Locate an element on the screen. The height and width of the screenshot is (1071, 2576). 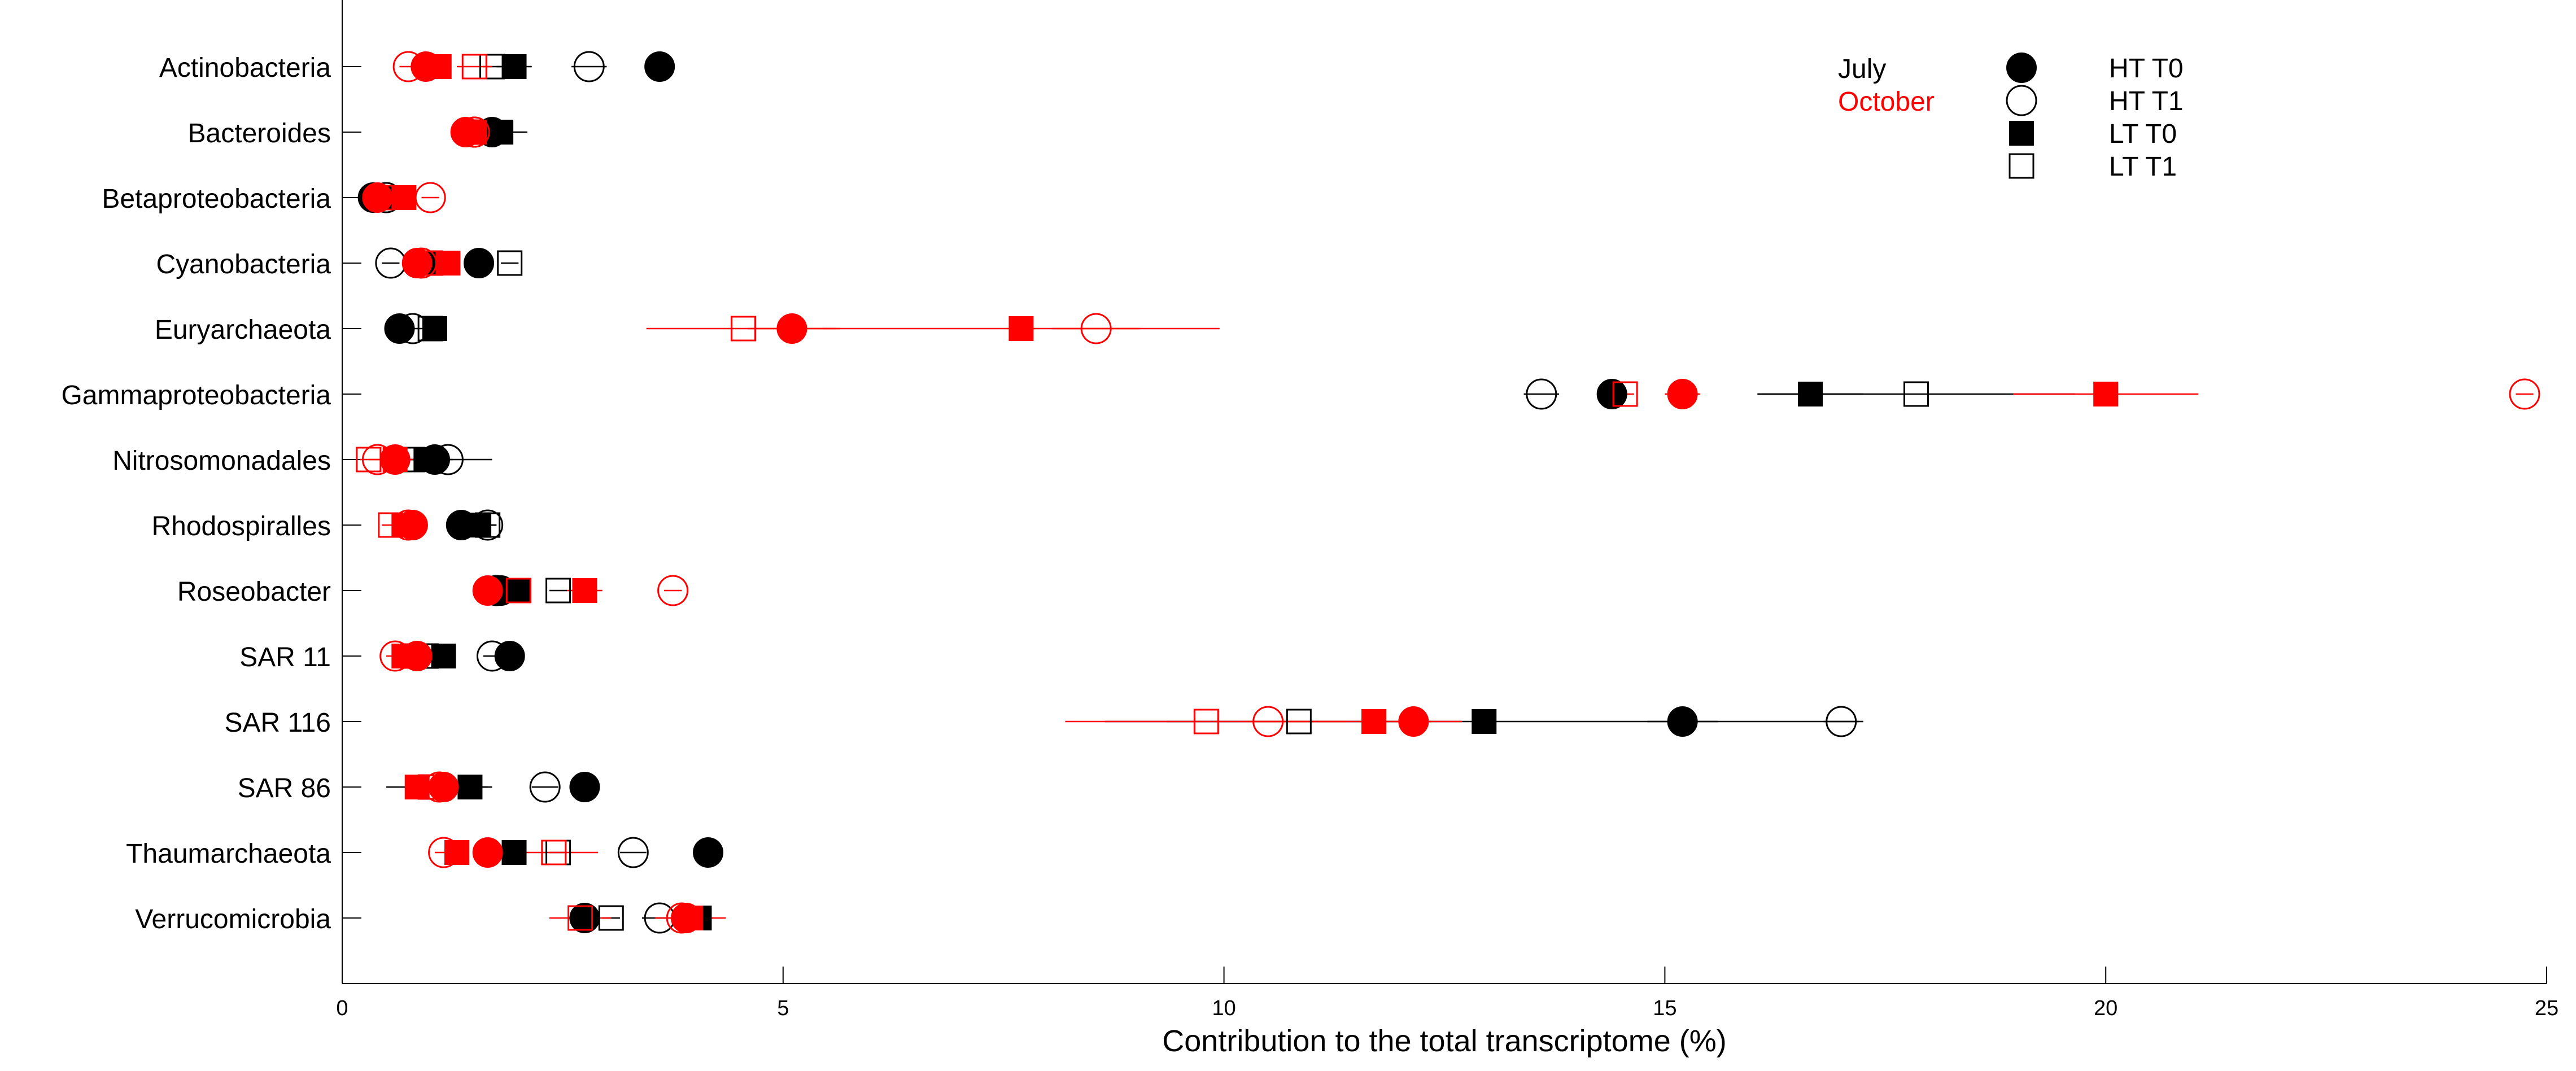
y-tick-label: Betaproteobacteria is located at coordinates (217, 199).